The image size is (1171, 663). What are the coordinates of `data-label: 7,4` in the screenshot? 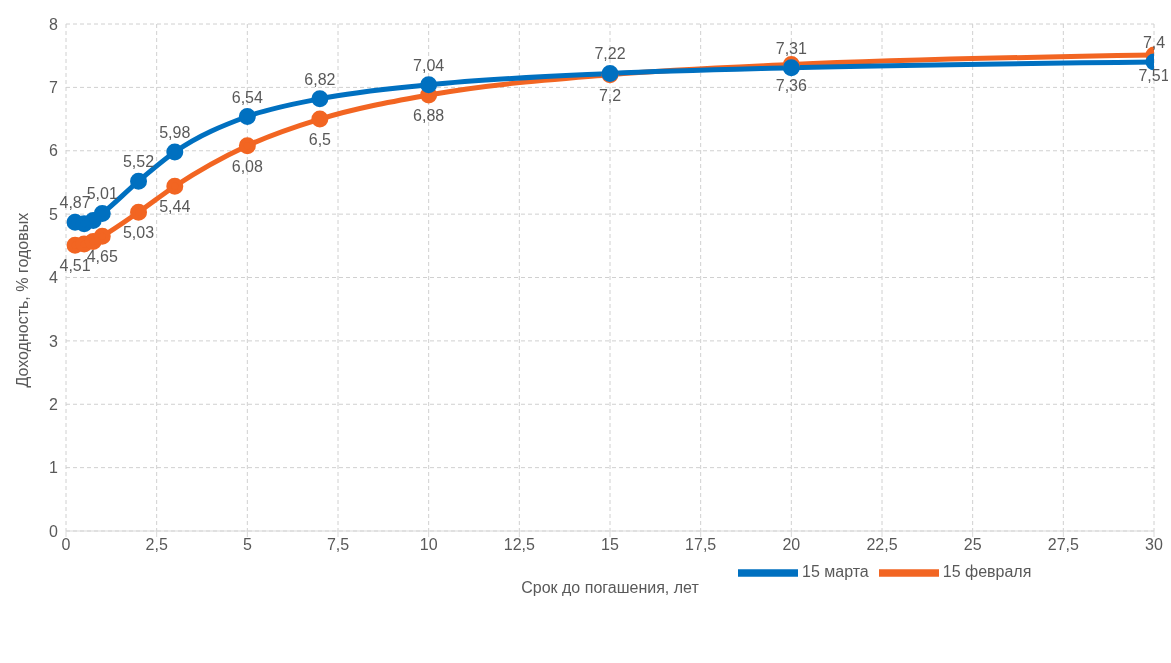 It's located at (1154, 43).